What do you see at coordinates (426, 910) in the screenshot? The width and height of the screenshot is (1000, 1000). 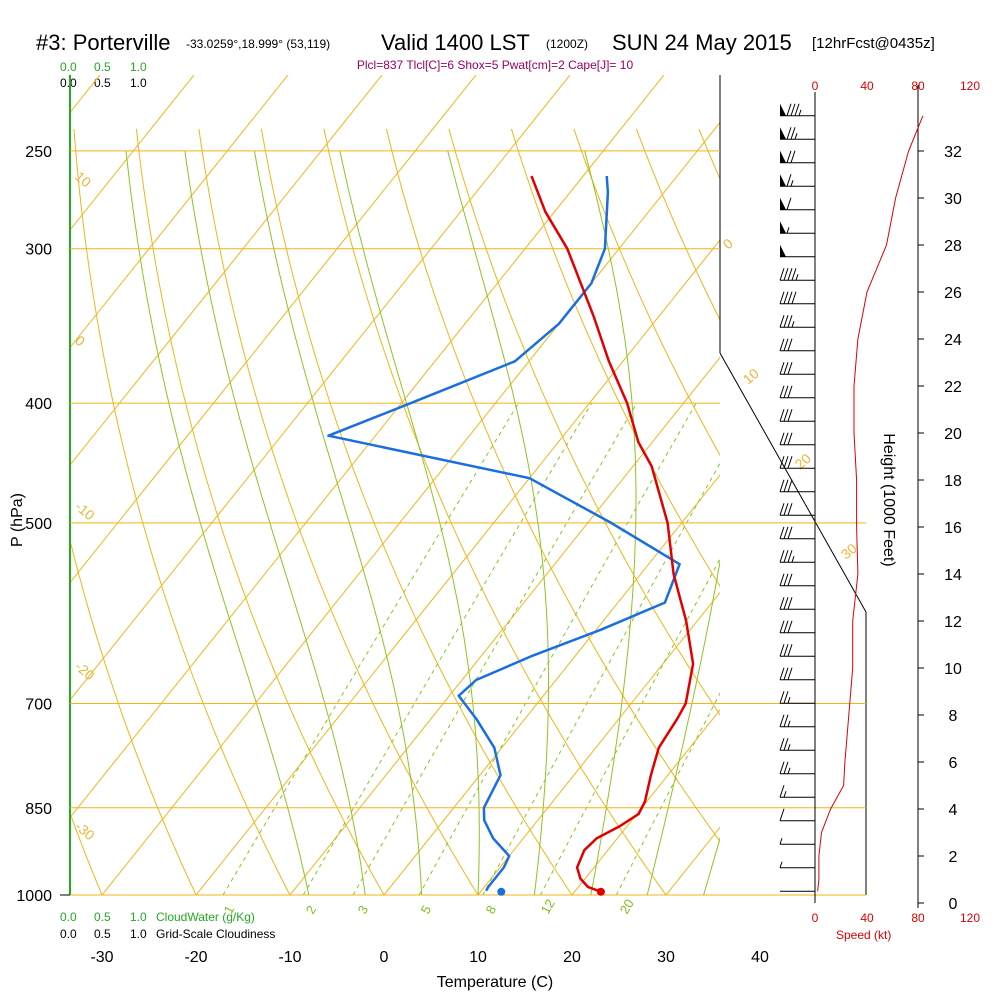 I see `mixing-ratio-label: 5` at bounding box center [426, 910].